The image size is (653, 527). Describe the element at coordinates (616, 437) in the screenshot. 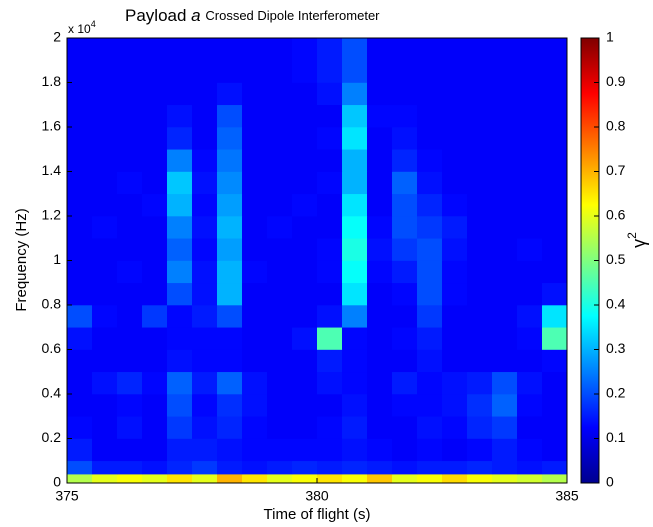

I see `colorbar-tick-label: 0.1` at that location.